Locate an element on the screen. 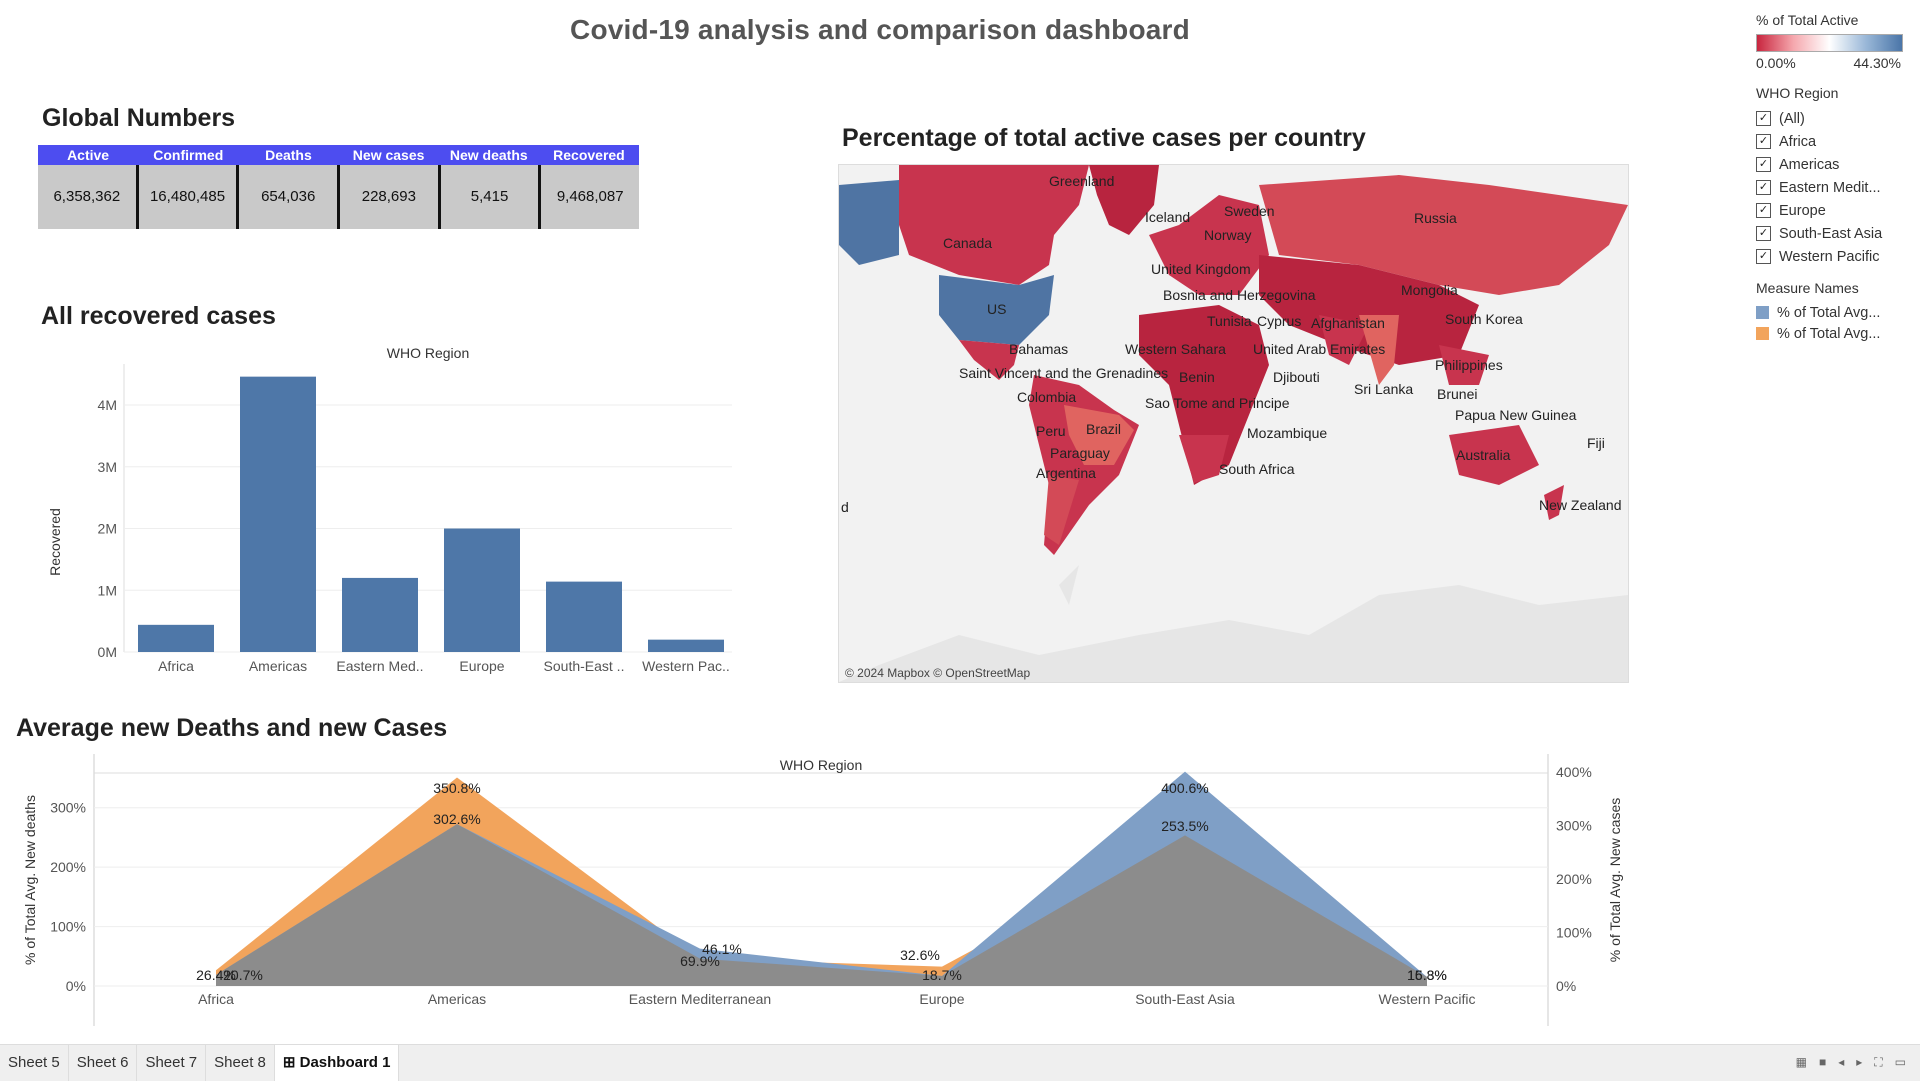 The height and width of the screenshot is (1081, 1920). avg-left-ylabel: % of Total Avg. New deaths is located at coordinates (30, 880).